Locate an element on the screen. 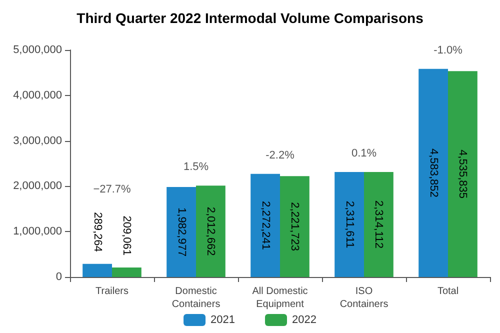  data-label: 4,535,835 is located at coordinates (462, 174).